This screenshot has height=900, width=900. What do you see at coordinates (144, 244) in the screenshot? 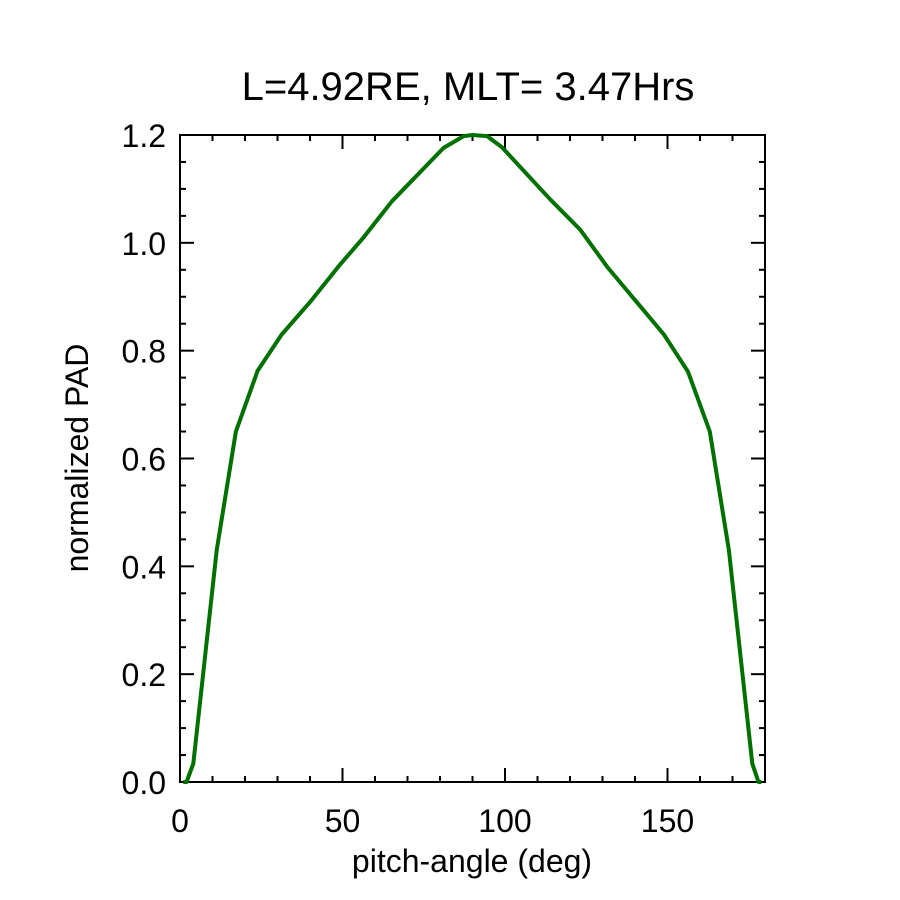
I see `y-tick-label: 1.0` at bounding box center [144, 244].